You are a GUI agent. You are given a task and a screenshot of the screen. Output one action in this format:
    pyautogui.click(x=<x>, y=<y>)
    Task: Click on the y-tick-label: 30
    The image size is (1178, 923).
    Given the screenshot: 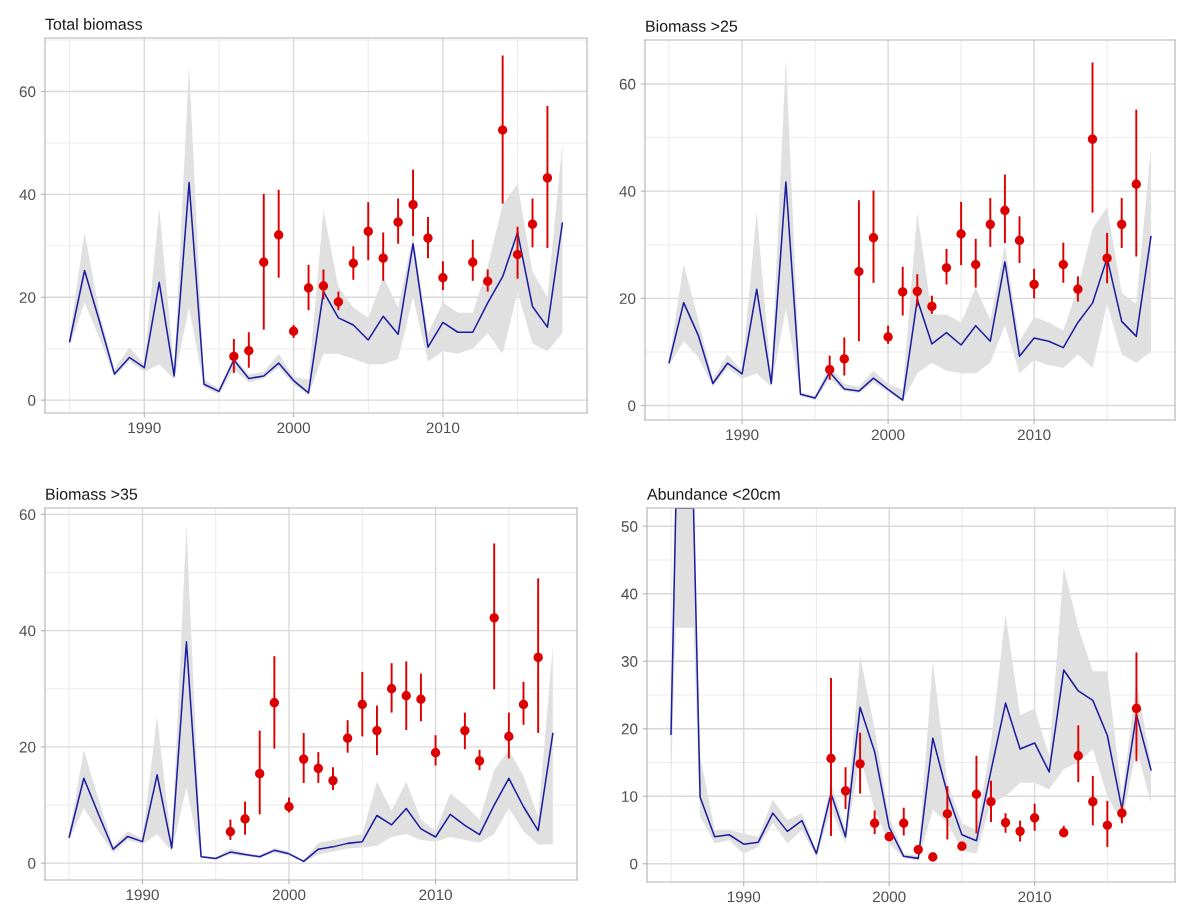 What is the action you would take?
    pyautogui.click(x=629, y=661)
    